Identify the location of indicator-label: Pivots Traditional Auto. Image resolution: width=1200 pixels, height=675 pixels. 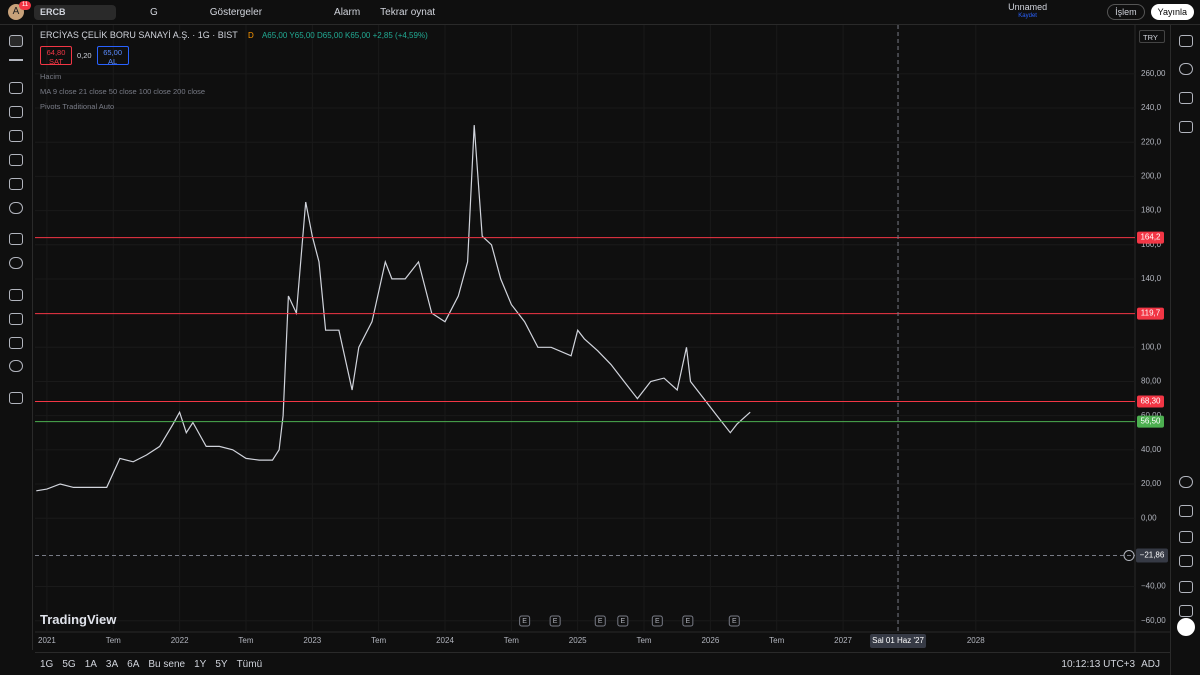
(77, 106).